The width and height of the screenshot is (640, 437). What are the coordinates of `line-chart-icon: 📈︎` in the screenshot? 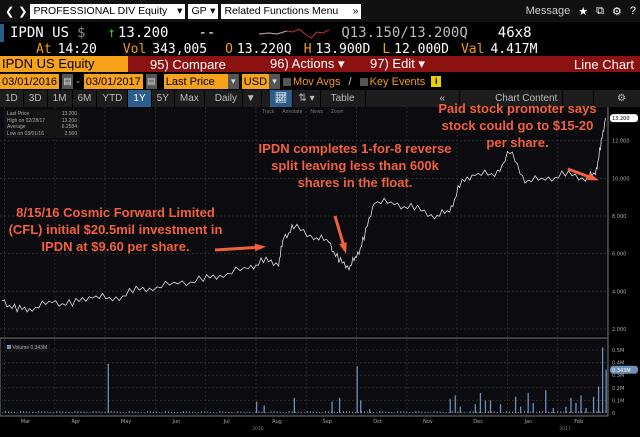 It's located at (281, 98).